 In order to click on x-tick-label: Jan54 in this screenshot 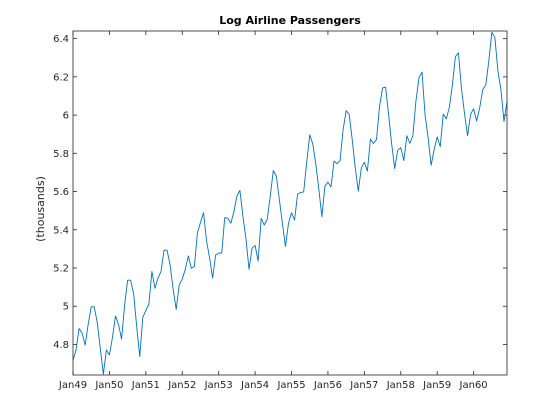, I will do `click(254, 385)`.